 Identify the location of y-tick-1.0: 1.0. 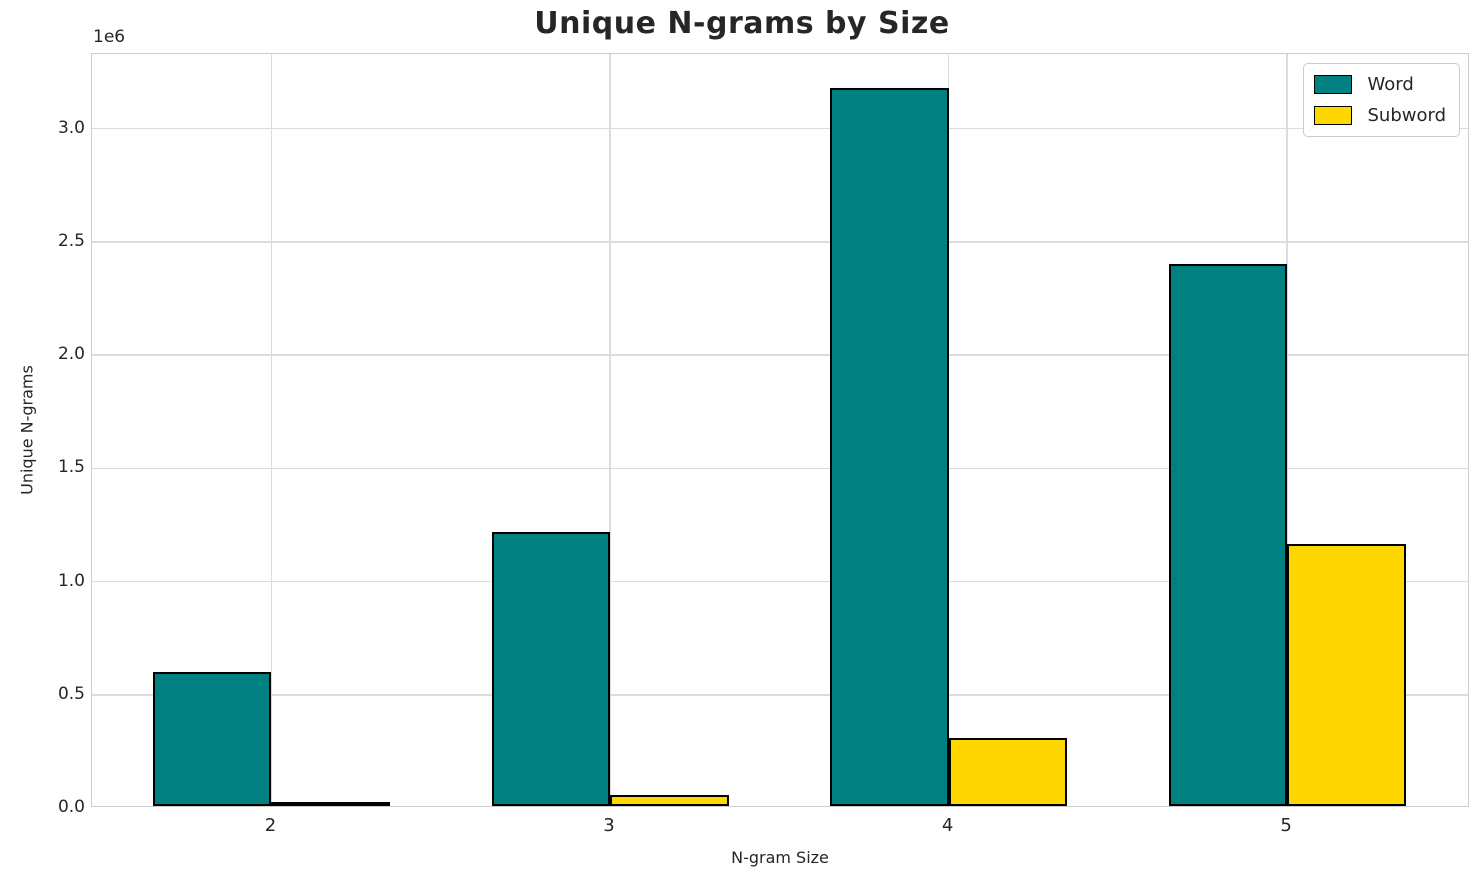
(71, 580).